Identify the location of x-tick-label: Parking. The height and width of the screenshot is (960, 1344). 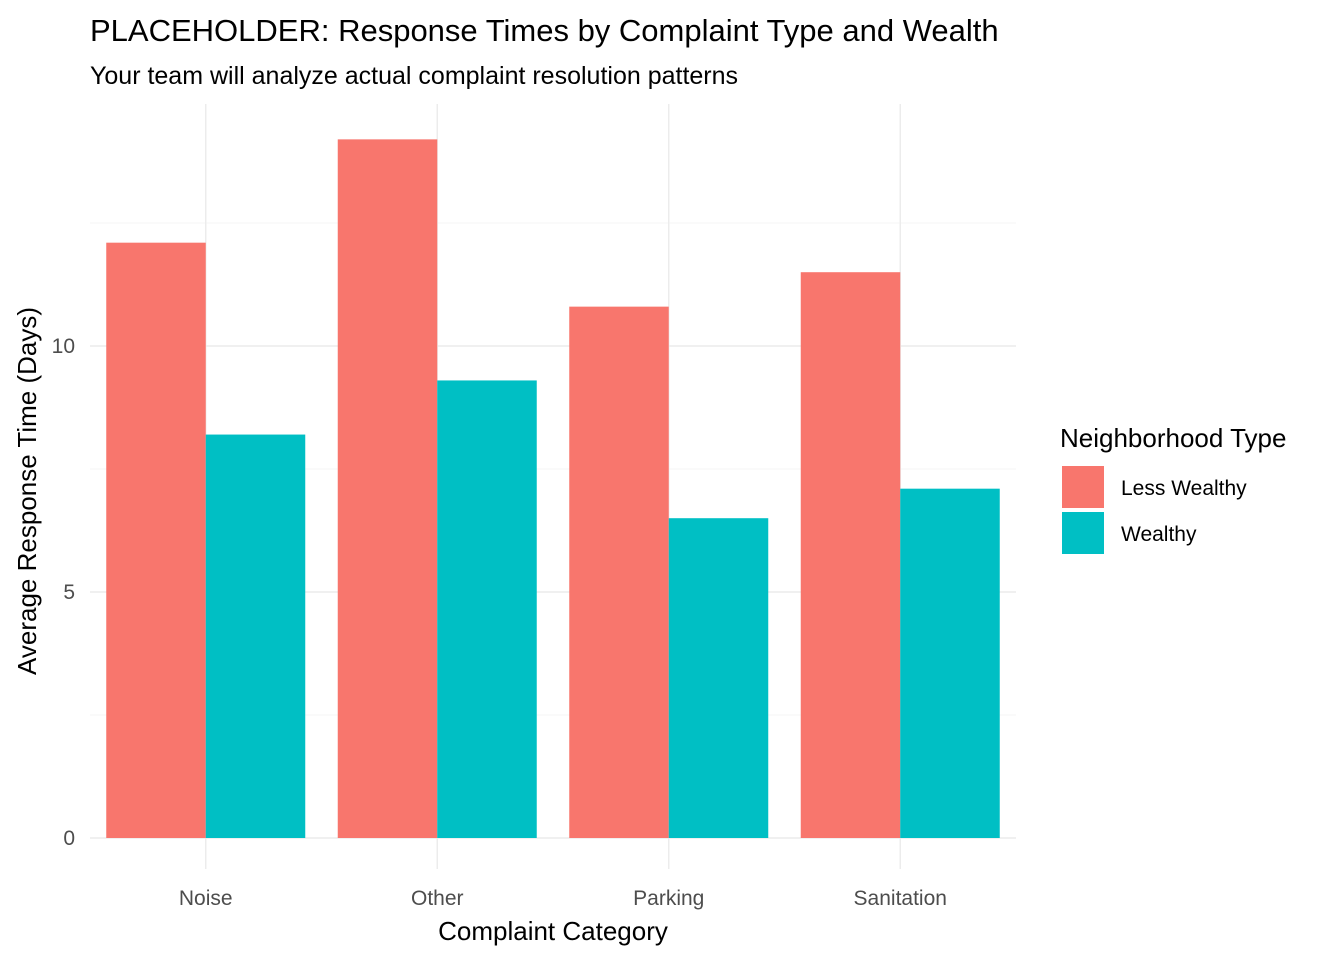
(668, 898).